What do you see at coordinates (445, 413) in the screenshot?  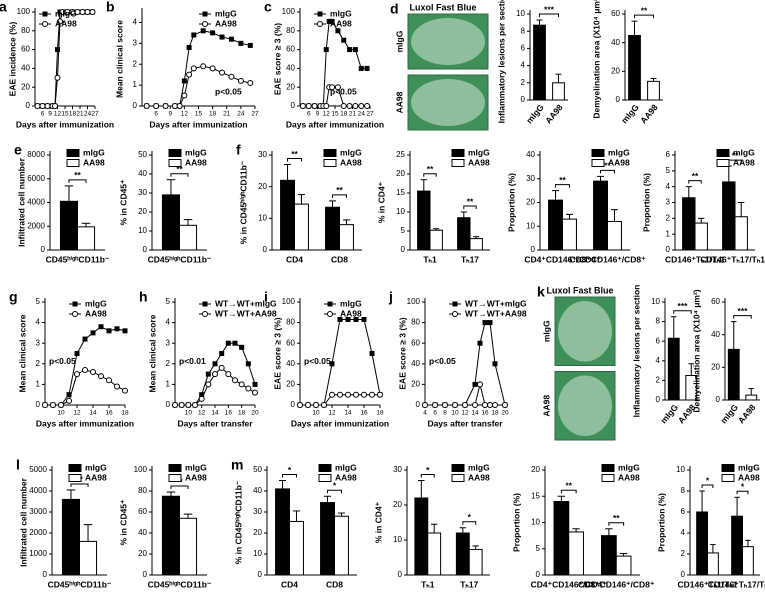 I see `x-tick-label: 8` at bounding box center [445, 413].